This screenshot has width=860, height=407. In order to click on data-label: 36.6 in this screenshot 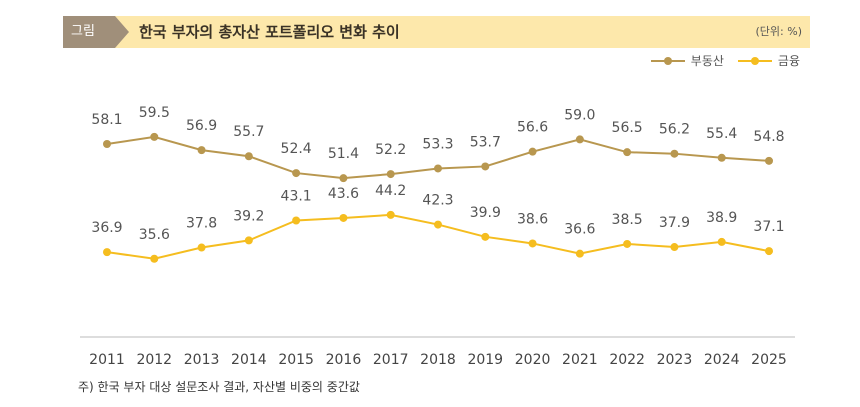, I will do `click(579, 230)`.